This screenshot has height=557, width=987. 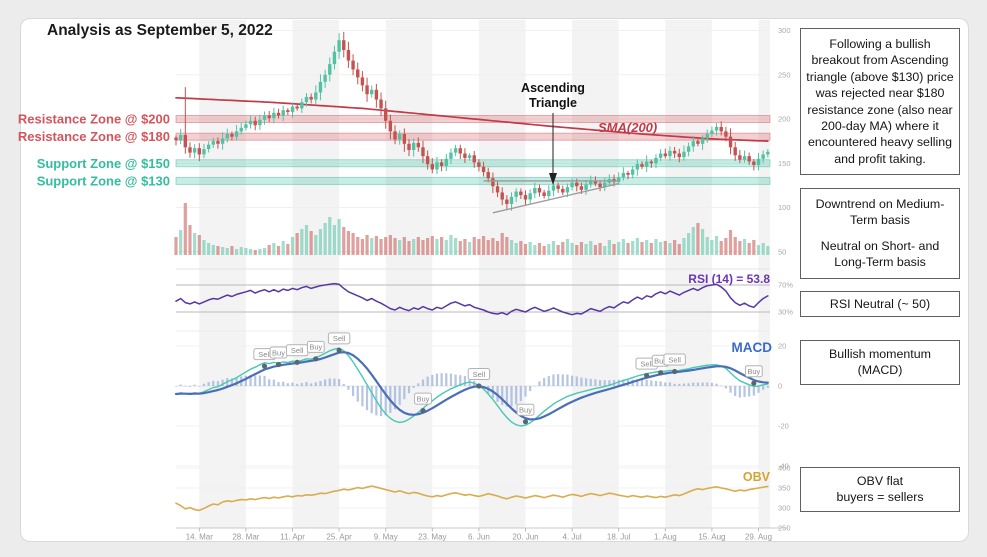 I want to click on svg-text: 70%, so click(x=785, y=285).